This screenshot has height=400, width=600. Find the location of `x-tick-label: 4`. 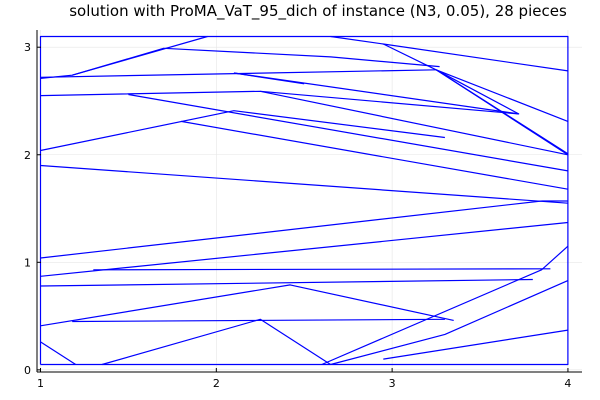

x-tick-label: 4 is located at coordinates (567, 383).